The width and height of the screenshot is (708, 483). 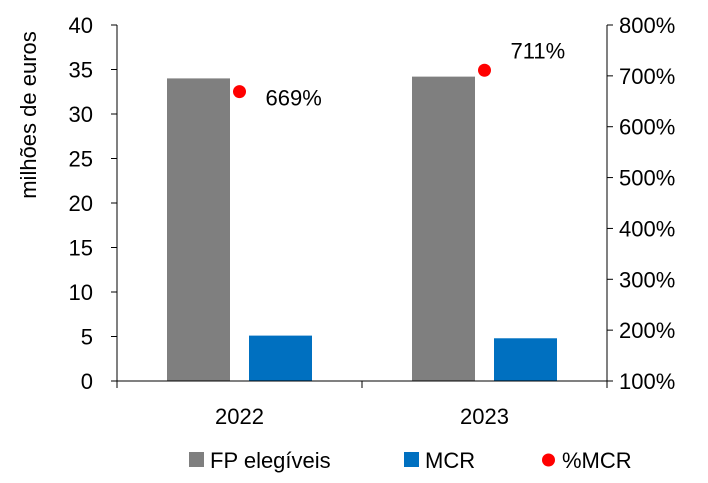 What do you see at coordinates (548, 460) in the screenshot?
I see `legend-marker` at bounding box center [548, 460].